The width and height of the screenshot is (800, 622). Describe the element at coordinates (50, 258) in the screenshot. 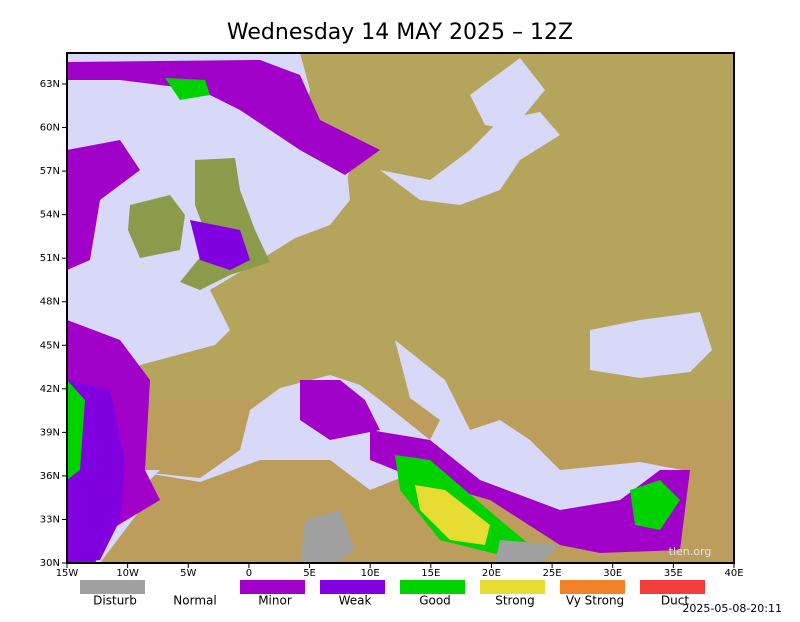

I see `latitude-label: 51N` at that location.